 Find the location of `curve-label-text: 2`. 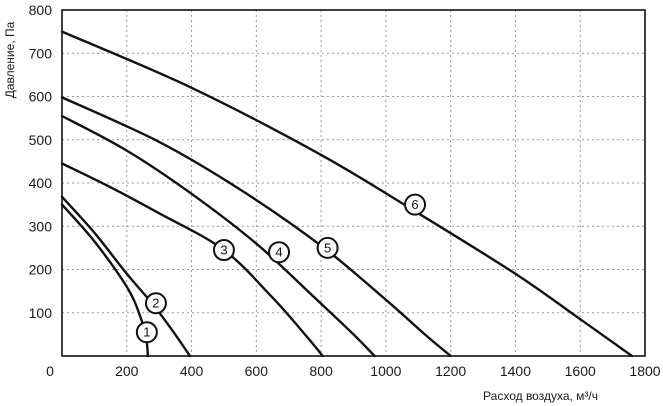

curve-label-text: 2 is located at coordinates (155, 303).